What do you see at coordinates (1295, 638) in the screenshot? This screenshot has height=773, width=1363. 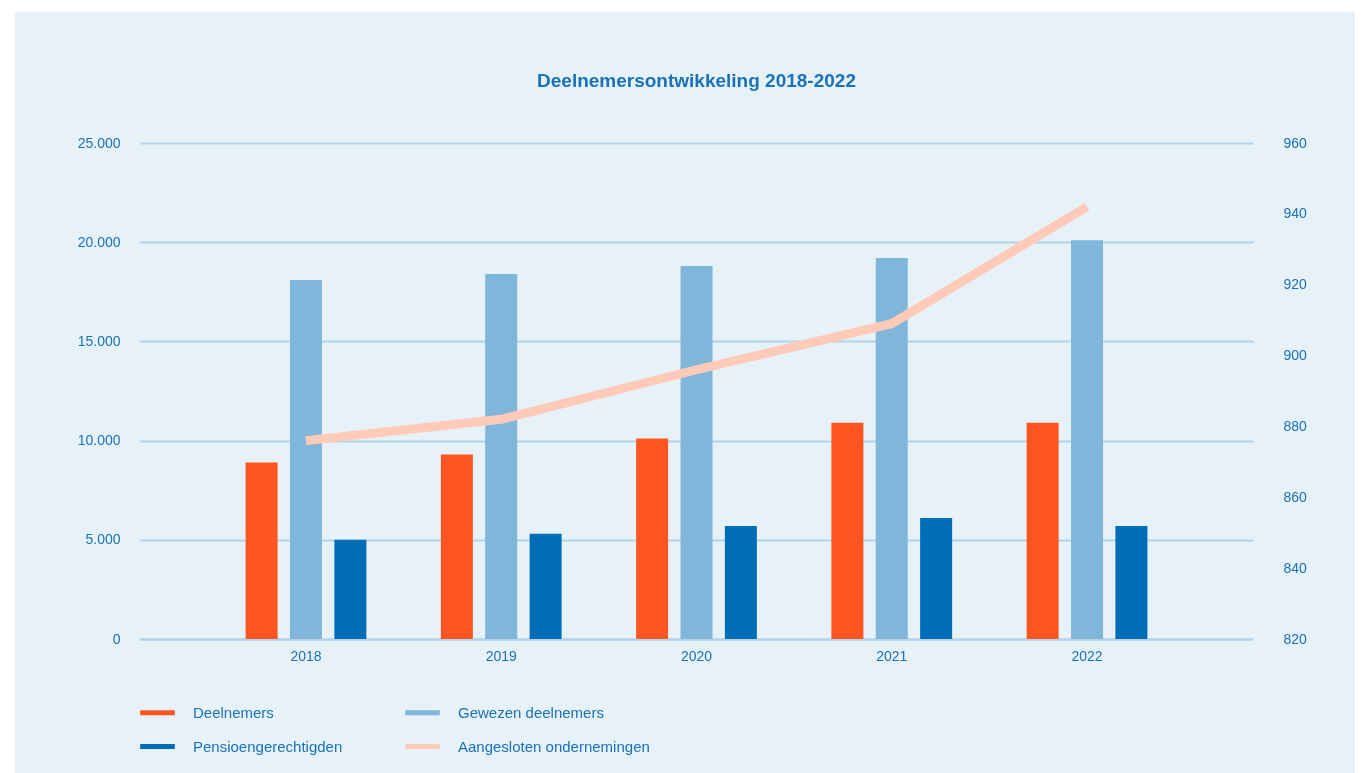 I see `y2-tick-label: 820` at bounding box center [1295, 638].